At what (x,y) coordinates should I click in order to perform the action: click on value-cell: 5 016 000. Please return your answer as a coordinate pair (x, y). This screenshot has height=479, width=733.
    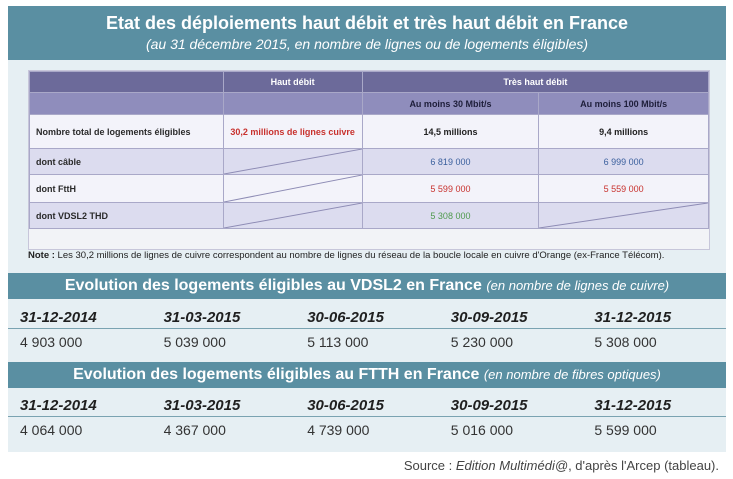
    Looking at the image, I should click on (482, 430).